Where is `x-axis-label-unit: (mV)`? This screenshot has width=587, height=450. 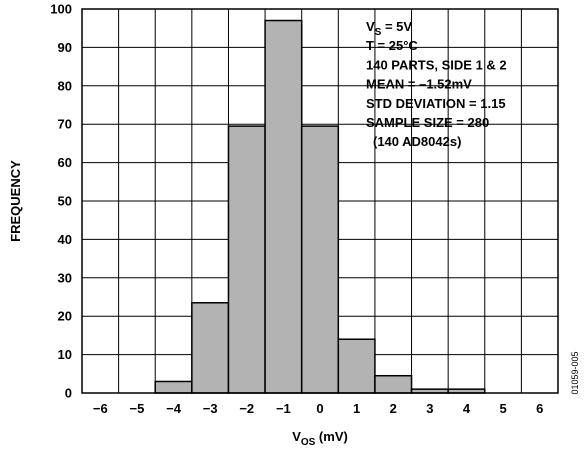 x-axis-label-unit: (mV) is located at coordinates (331, 436).